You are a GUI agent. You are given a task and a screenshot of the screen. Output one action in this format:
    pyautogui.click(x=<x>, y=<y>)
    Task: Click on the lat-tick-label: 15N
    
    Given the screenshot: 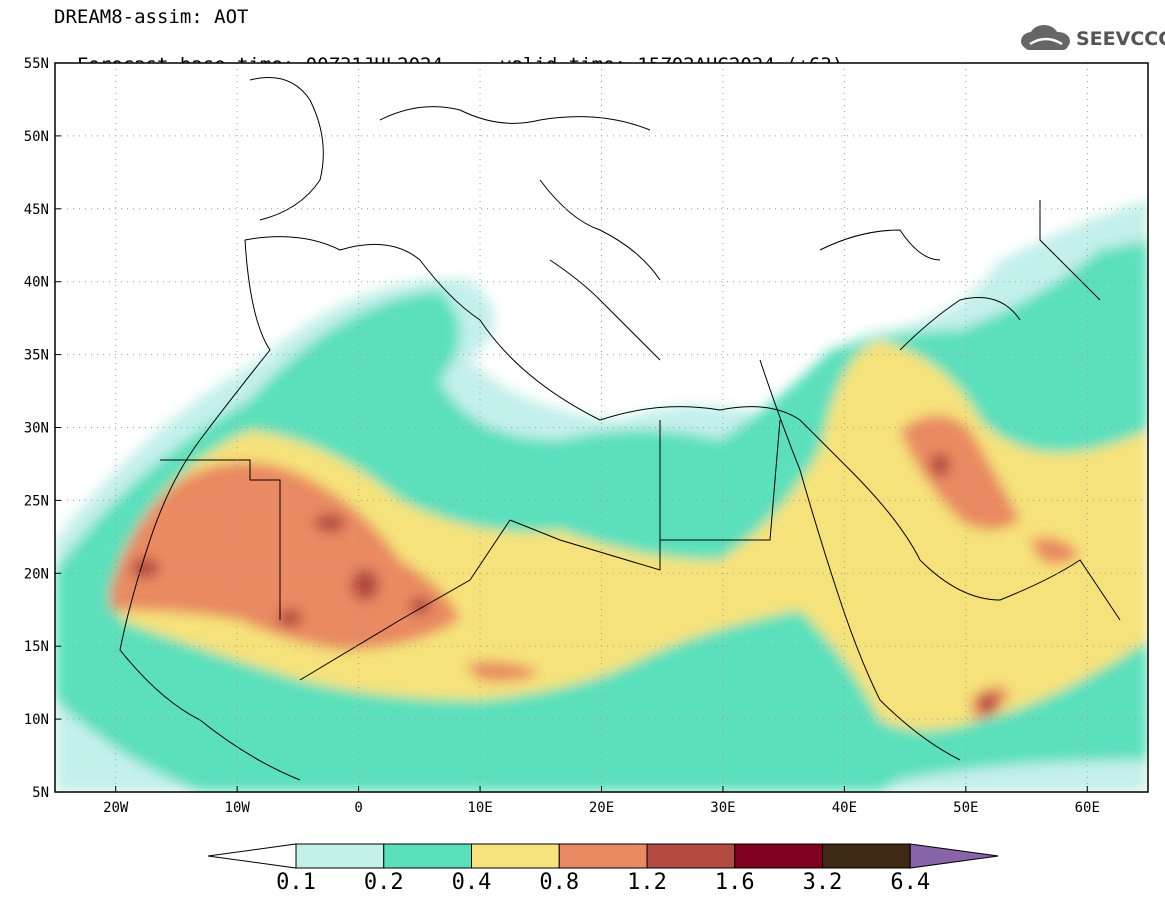 What is the action you would take?
    pyautogui.click(x=36, y=647)
    